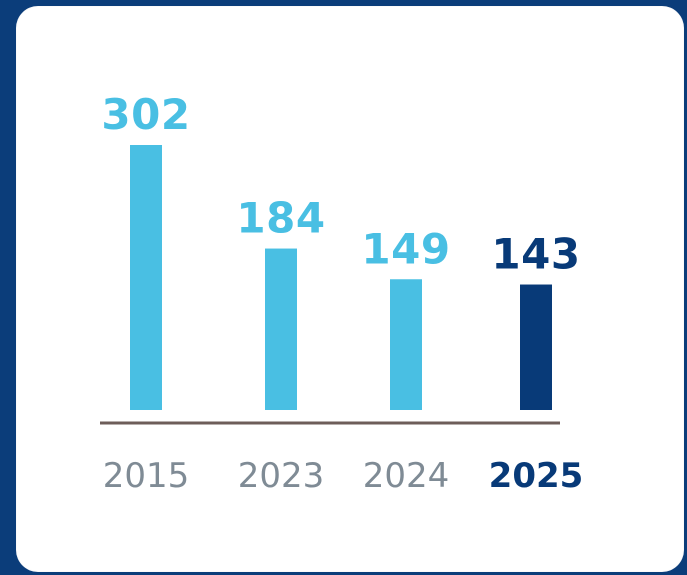  What do you see at coordinates (406, 476) in the screenshot?
I see `year-label-2024: 2024` at bounding box center [406, 476].